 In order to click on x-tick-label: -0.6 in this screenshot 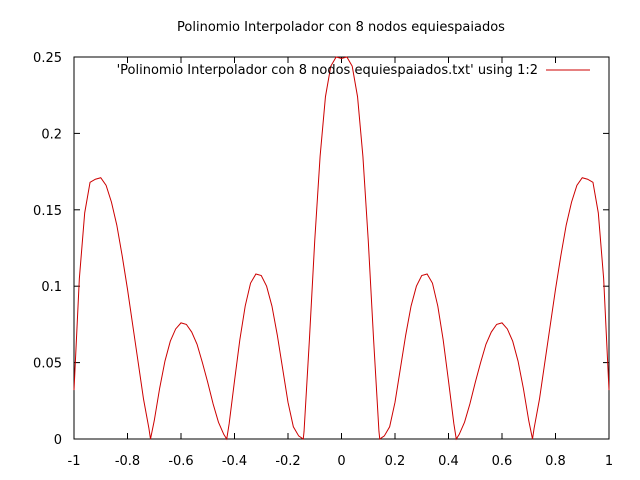, I will do `click(180, 461)`.